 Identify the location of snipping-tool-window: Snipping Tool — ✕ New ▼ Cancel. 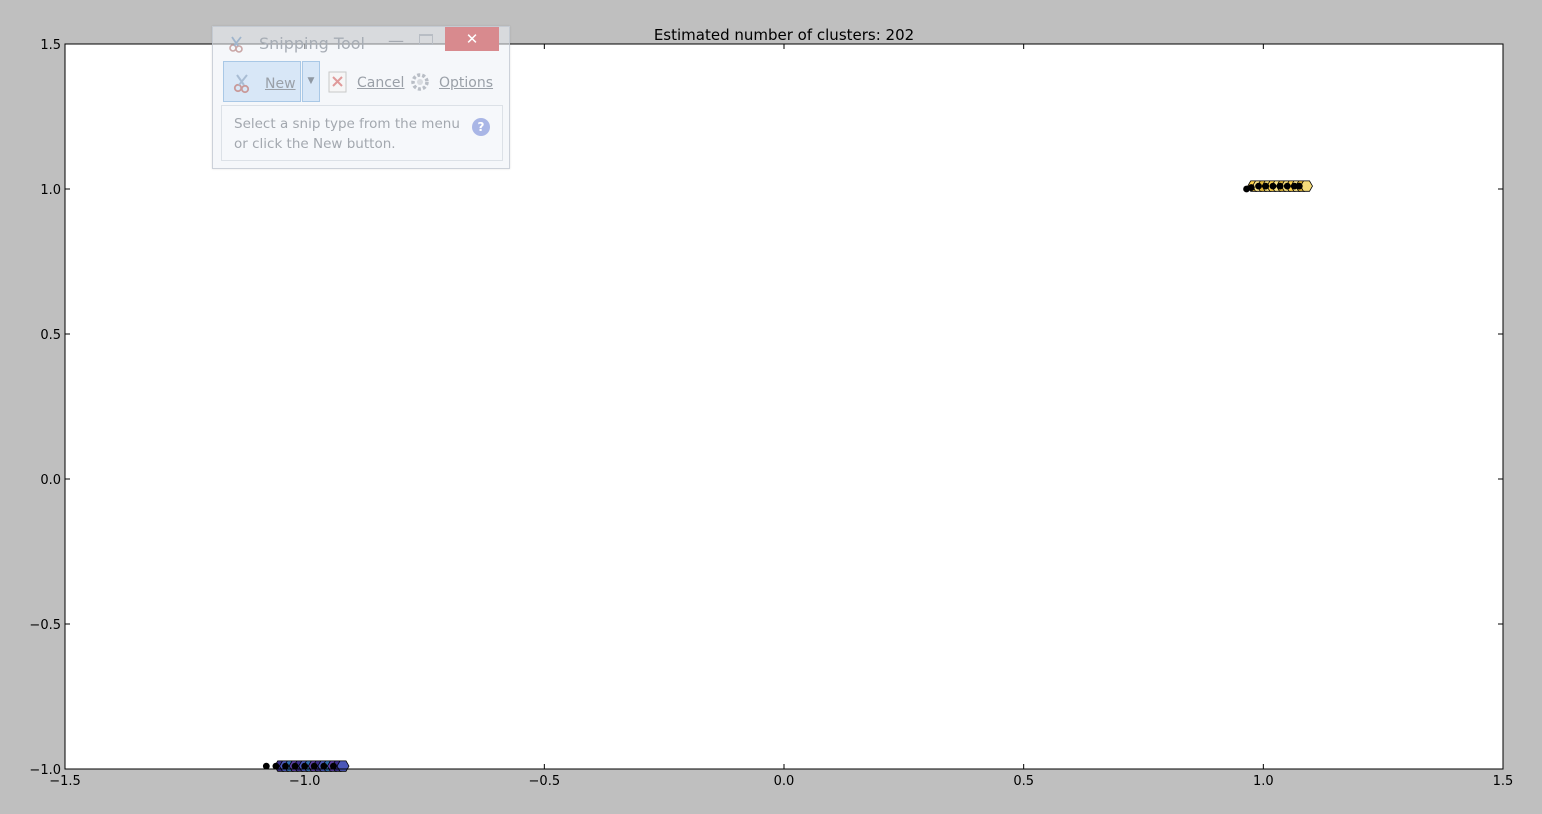
(361, 97).